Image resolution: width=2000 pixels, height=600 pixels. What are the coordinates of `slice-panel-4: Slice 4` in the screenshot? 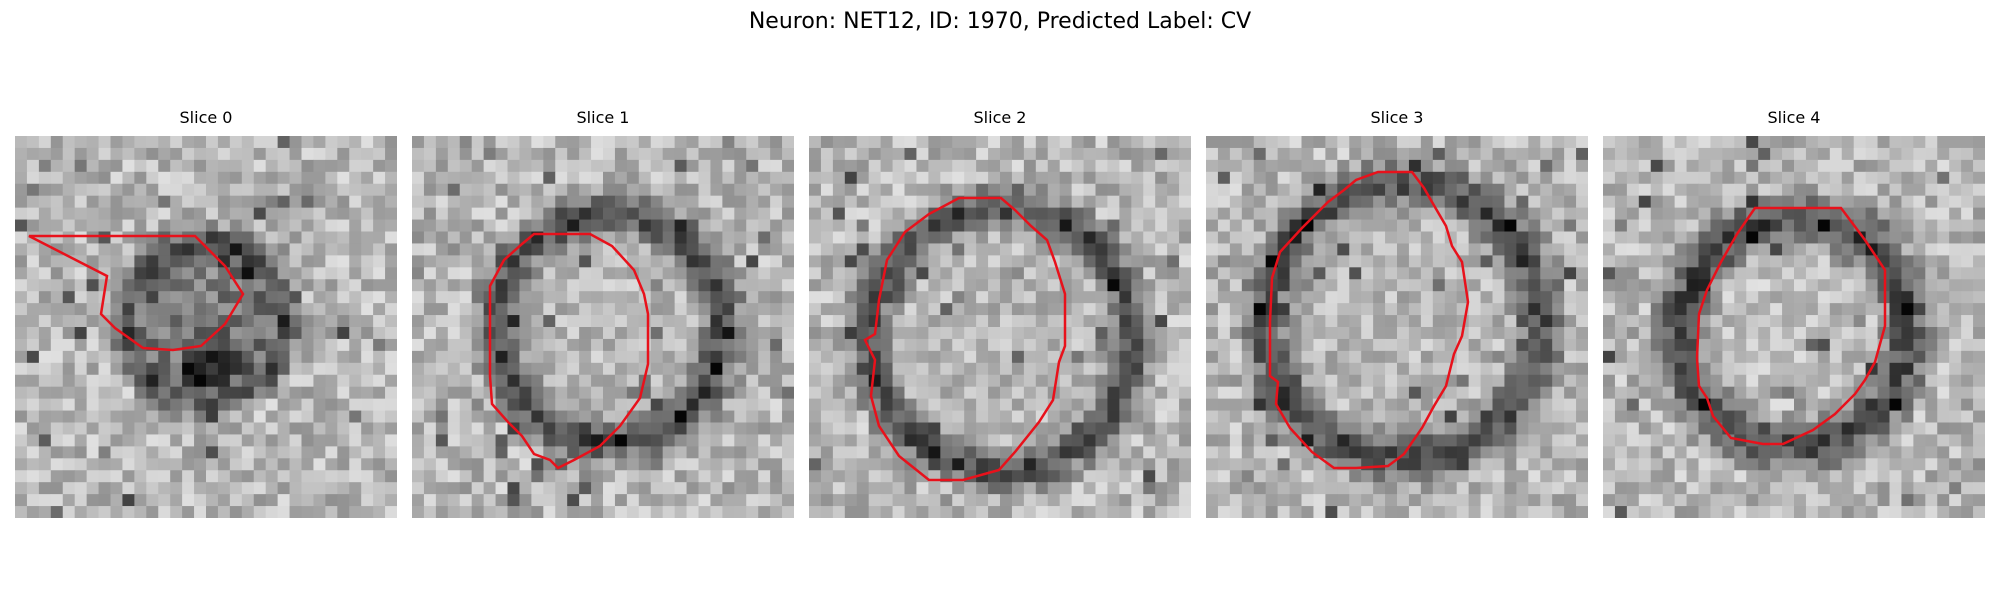 It's located at (1794, 313).